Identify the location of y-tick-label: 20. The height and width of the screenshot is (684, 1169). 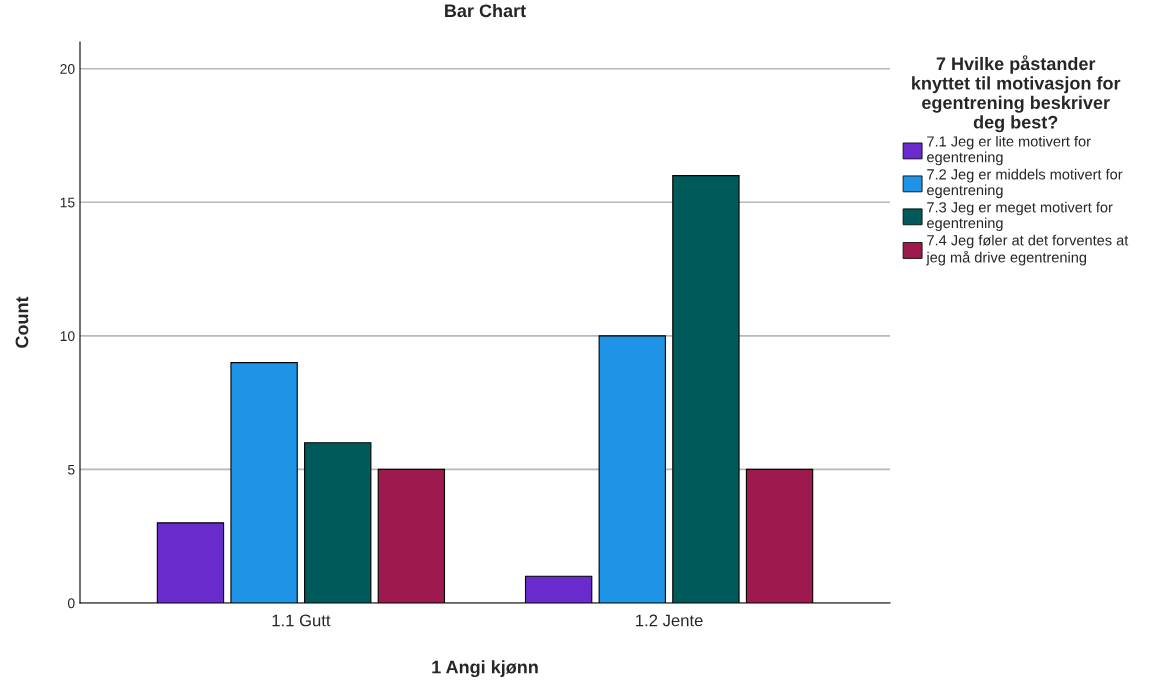
(67, 69).